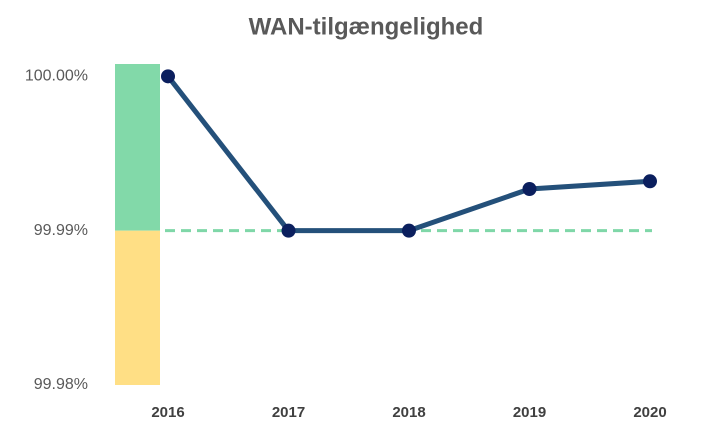 This screenshot has height=423, width=701. I want to click on x-tick-label: 2016, so click(167, 412).